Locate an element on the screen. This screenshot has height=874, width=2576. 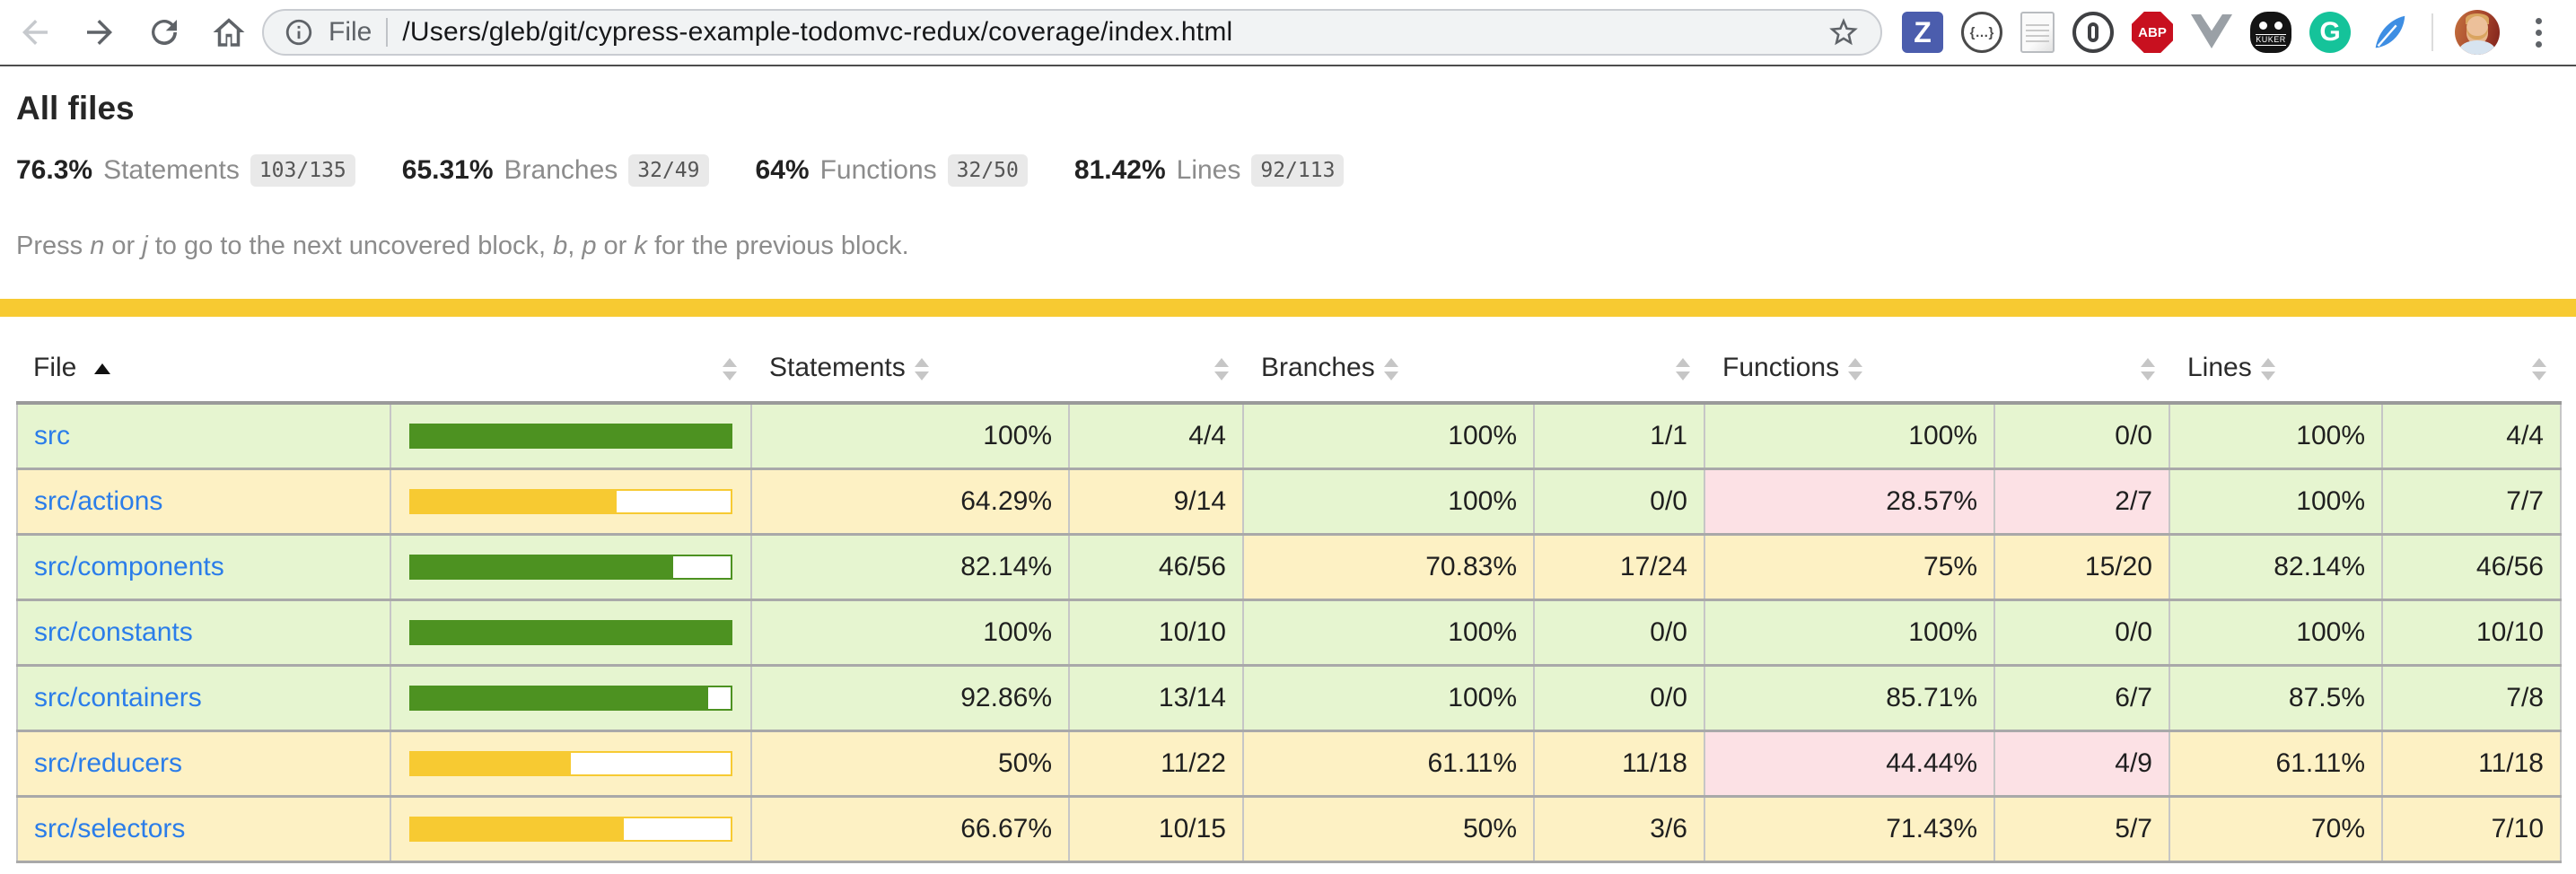
forward-icon is located at coordinates (99, 32).